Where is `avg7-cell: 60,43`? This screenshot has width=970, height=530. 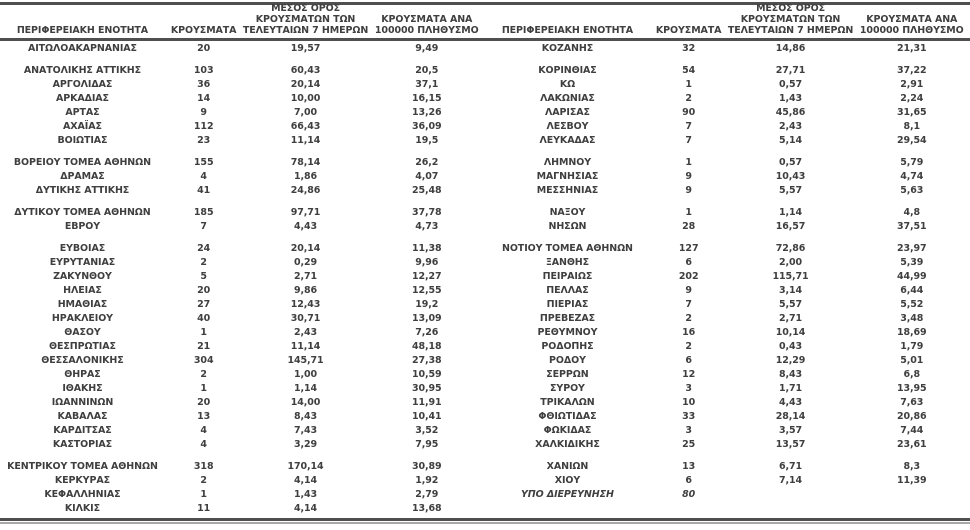
avg7-cell: 60,43 is located at coordinates (305, 70).